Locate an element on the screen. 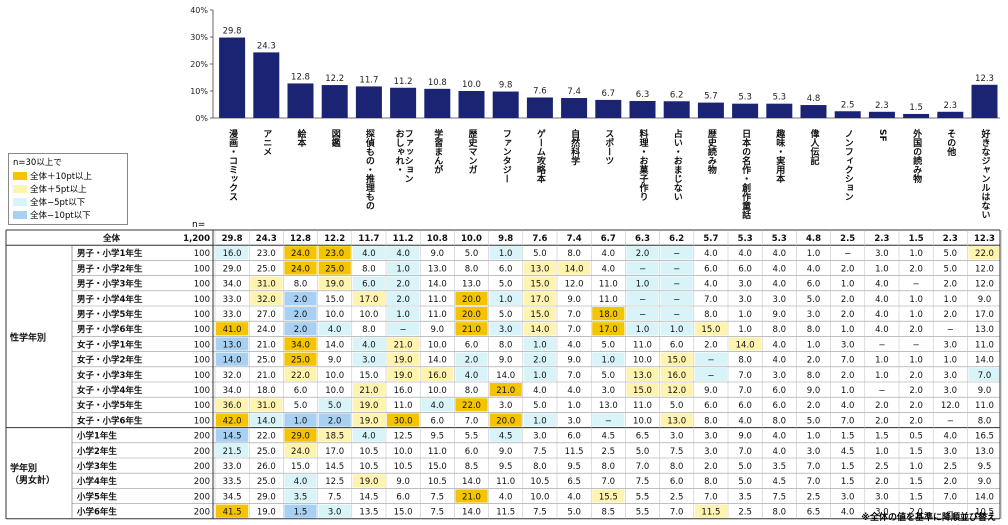 The height and width of the screenshot is (525, 1008). category-label: スポーツ is located at coordinates (608, 147).